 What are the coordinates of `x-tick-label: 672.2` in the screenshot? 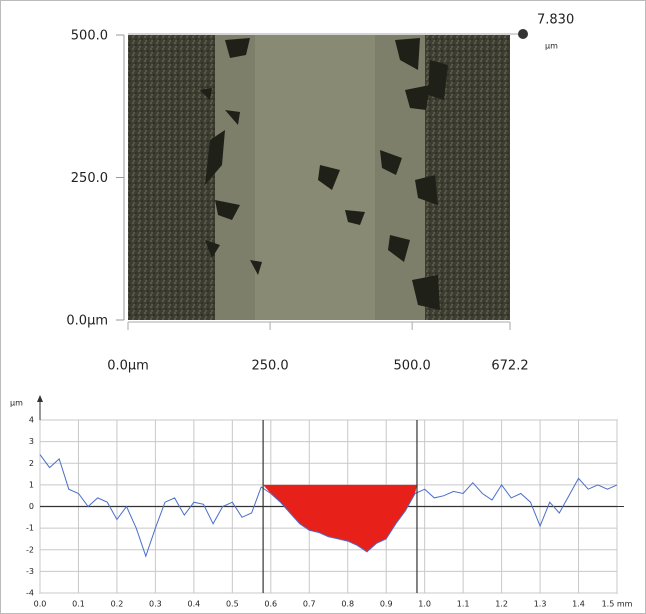 It's located at (509, 366).